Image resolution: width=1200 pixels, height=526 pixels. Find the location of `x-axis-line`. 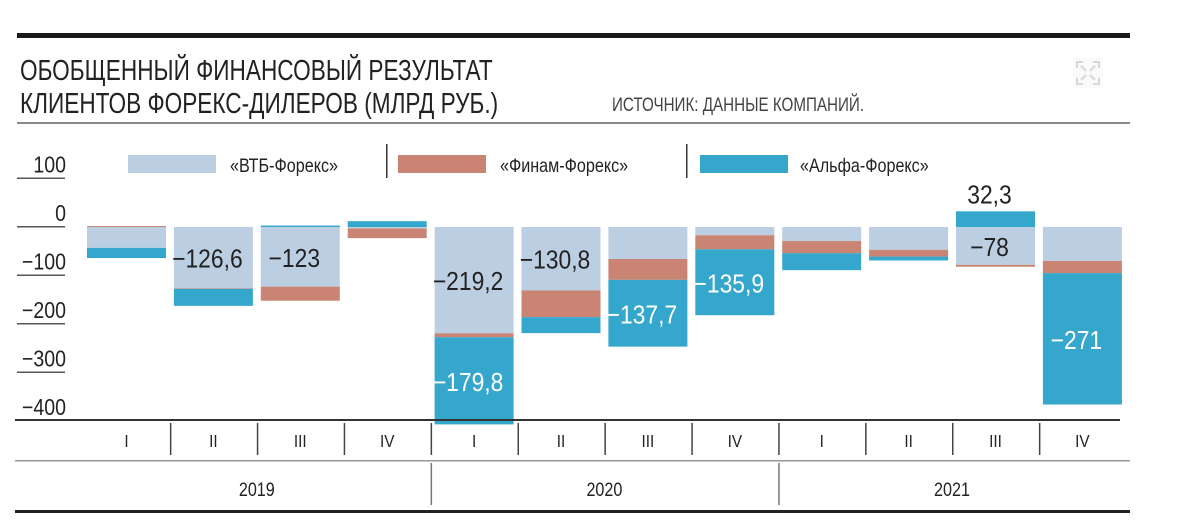

x-axis-line is located at coordinates (567, 420).